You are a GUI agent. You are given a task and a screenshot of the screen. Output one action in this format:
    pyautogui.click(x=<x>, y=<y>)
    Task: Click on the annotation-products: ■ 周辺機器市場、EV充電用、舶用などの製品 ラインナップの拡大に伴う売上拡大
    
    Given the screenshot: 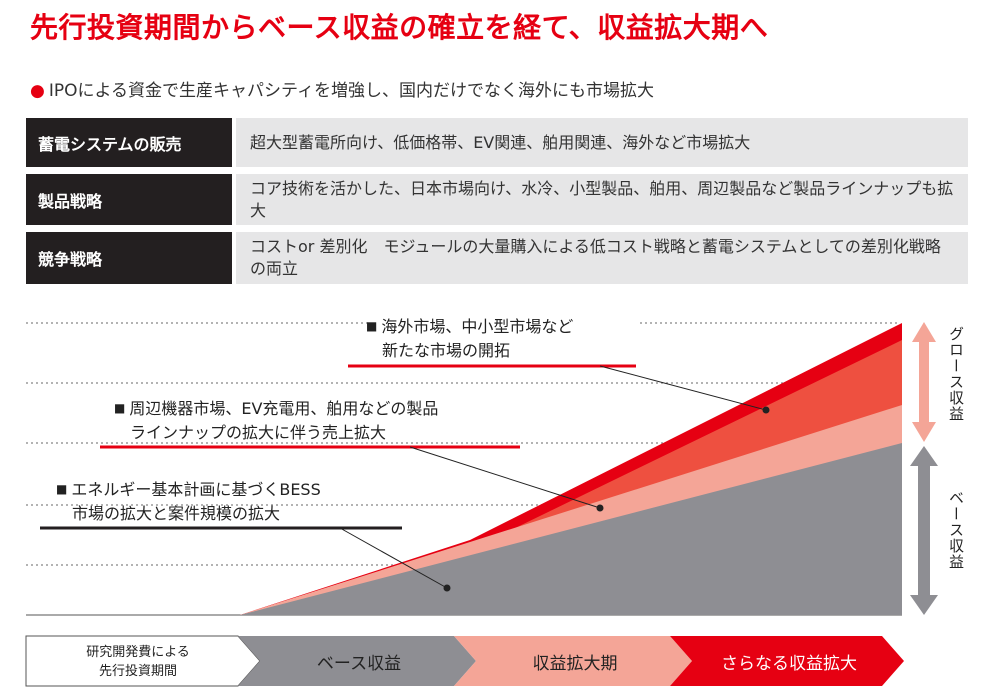 What is the action you would take?
    pyautogui.click(x=276, y=420)
    